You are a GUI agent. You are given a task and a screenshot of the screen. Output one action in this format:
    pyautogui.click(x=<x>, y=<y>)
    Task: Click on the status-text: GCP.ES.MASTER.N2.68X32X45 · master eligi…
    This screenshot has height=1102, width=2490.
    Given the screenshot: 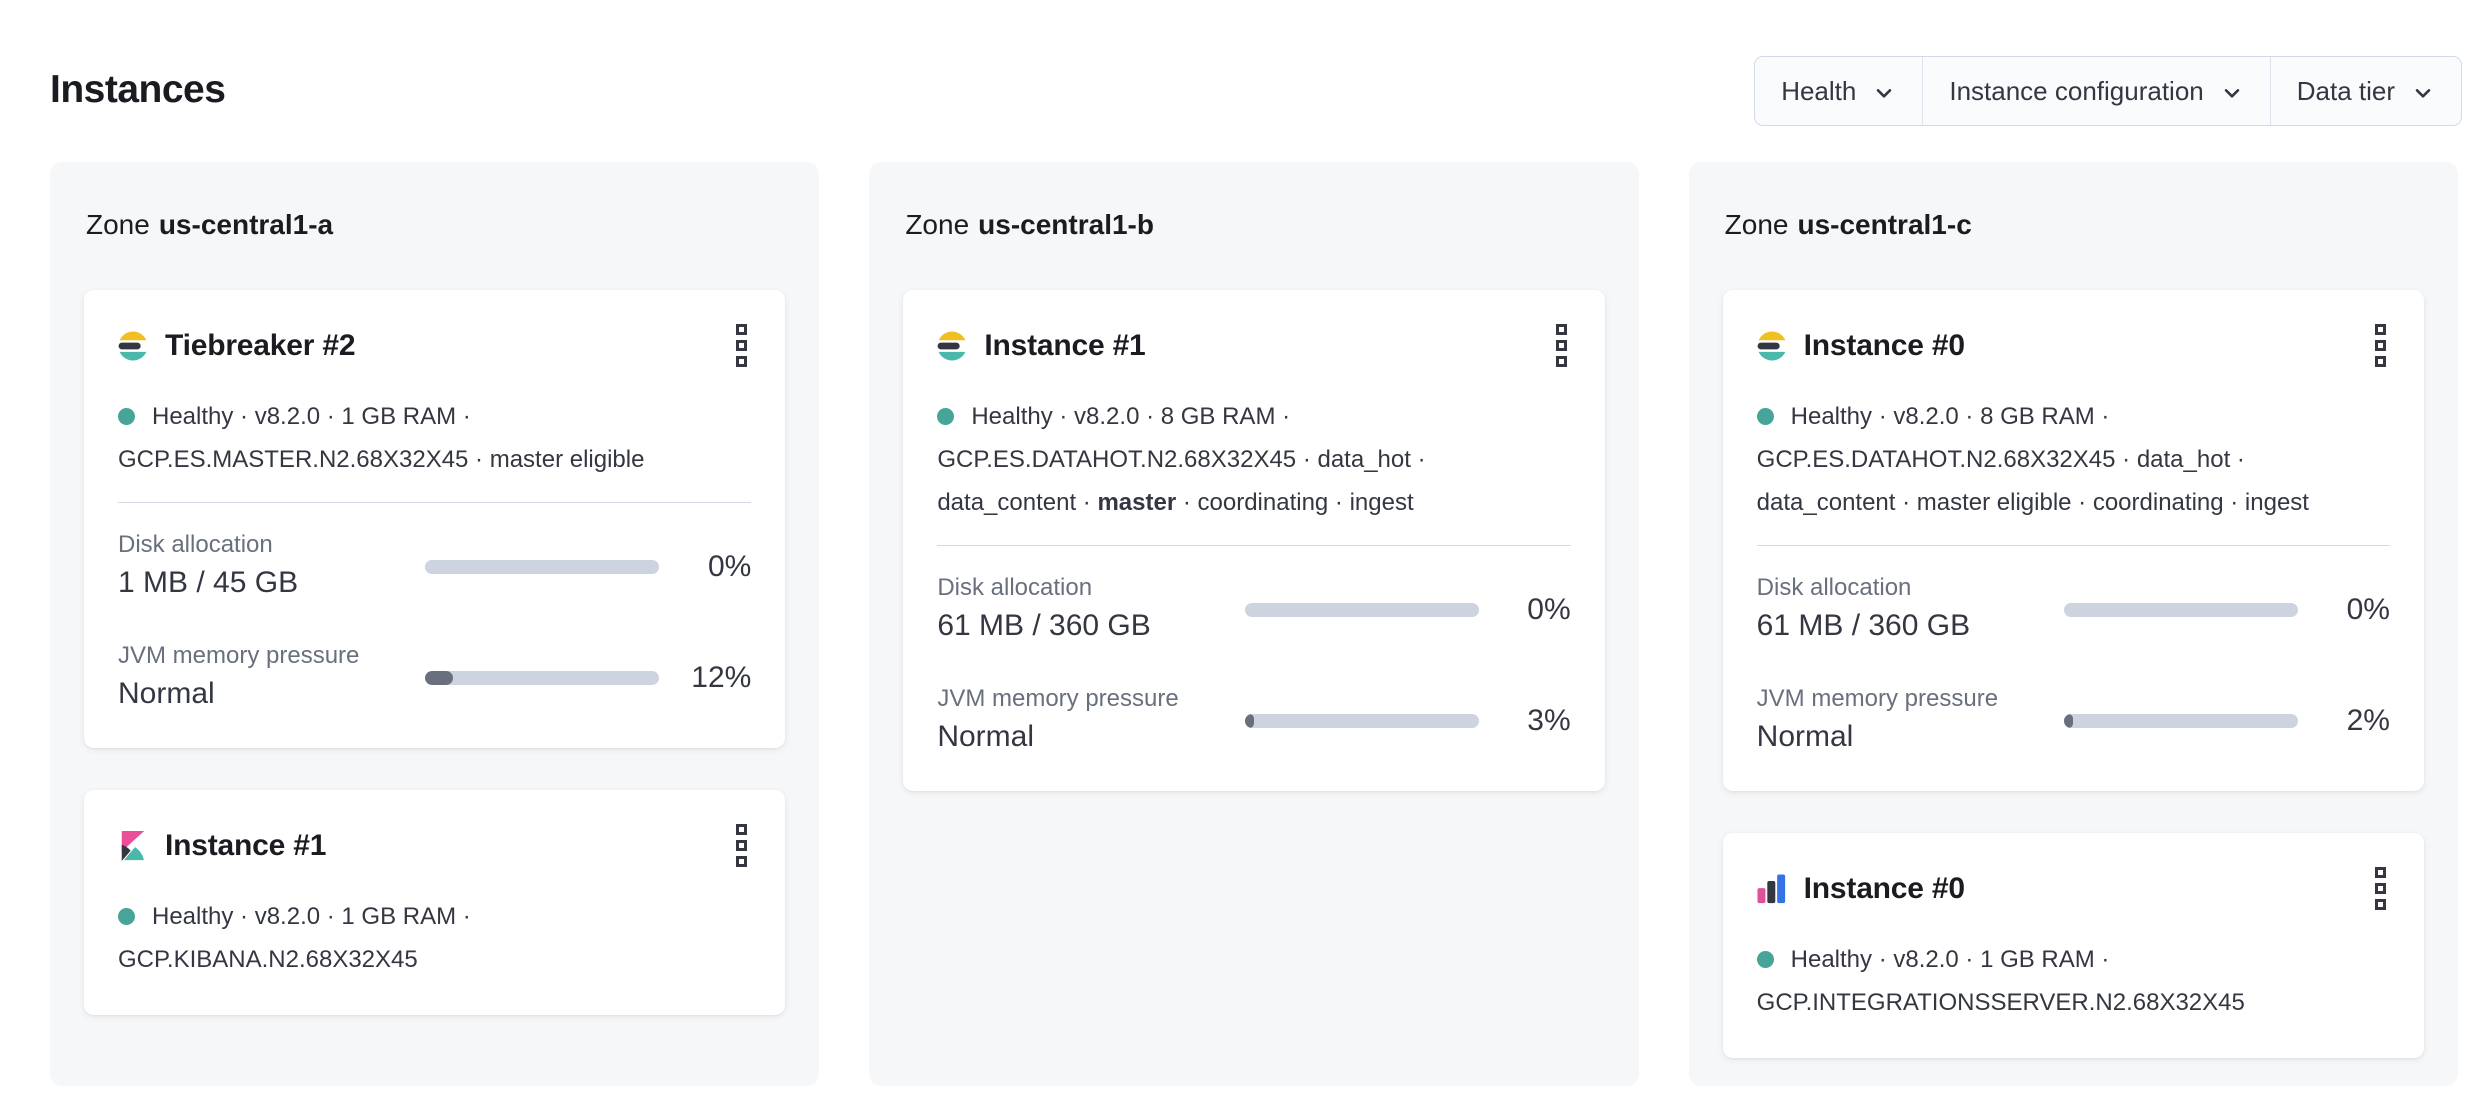 What is the action you would take?
    pyautogui.click(x=381, y=459)
    